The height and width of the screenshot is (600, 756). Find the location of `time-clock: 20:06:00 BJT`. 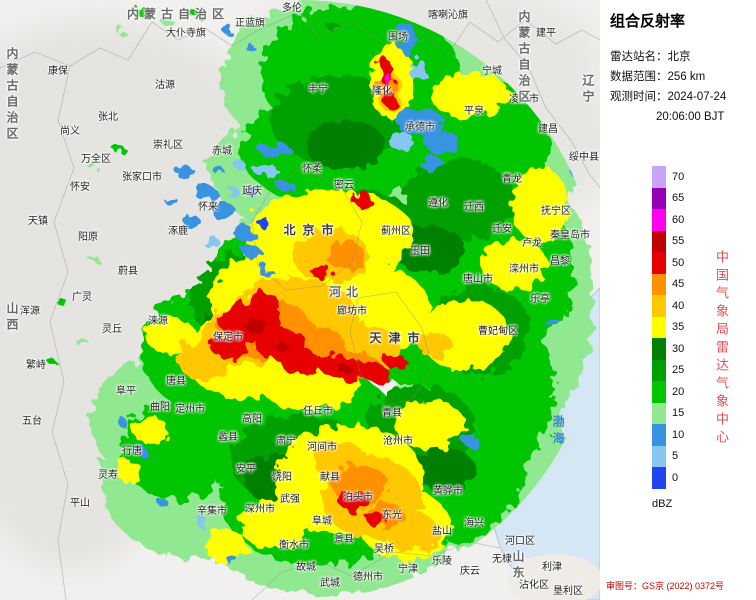

time-clock: 20:06:00 BJT is located at coordinates (690, 117).